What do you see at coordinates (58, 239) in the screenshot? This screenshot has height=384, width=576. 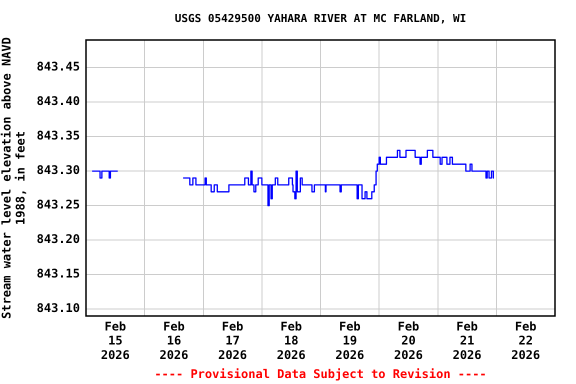 I see `y-tick-label: 843.20` at bounding box center [58, 239].